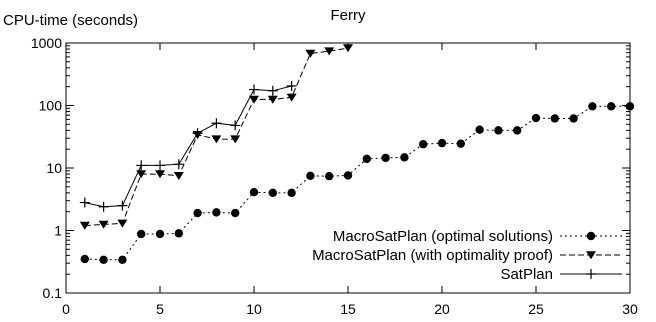 This screenshot has height=322, width=656. What do you see at coordinates (160, 309) in the screenshot?
I see `x-tick-label: 5` at bounding box center [160, 309].